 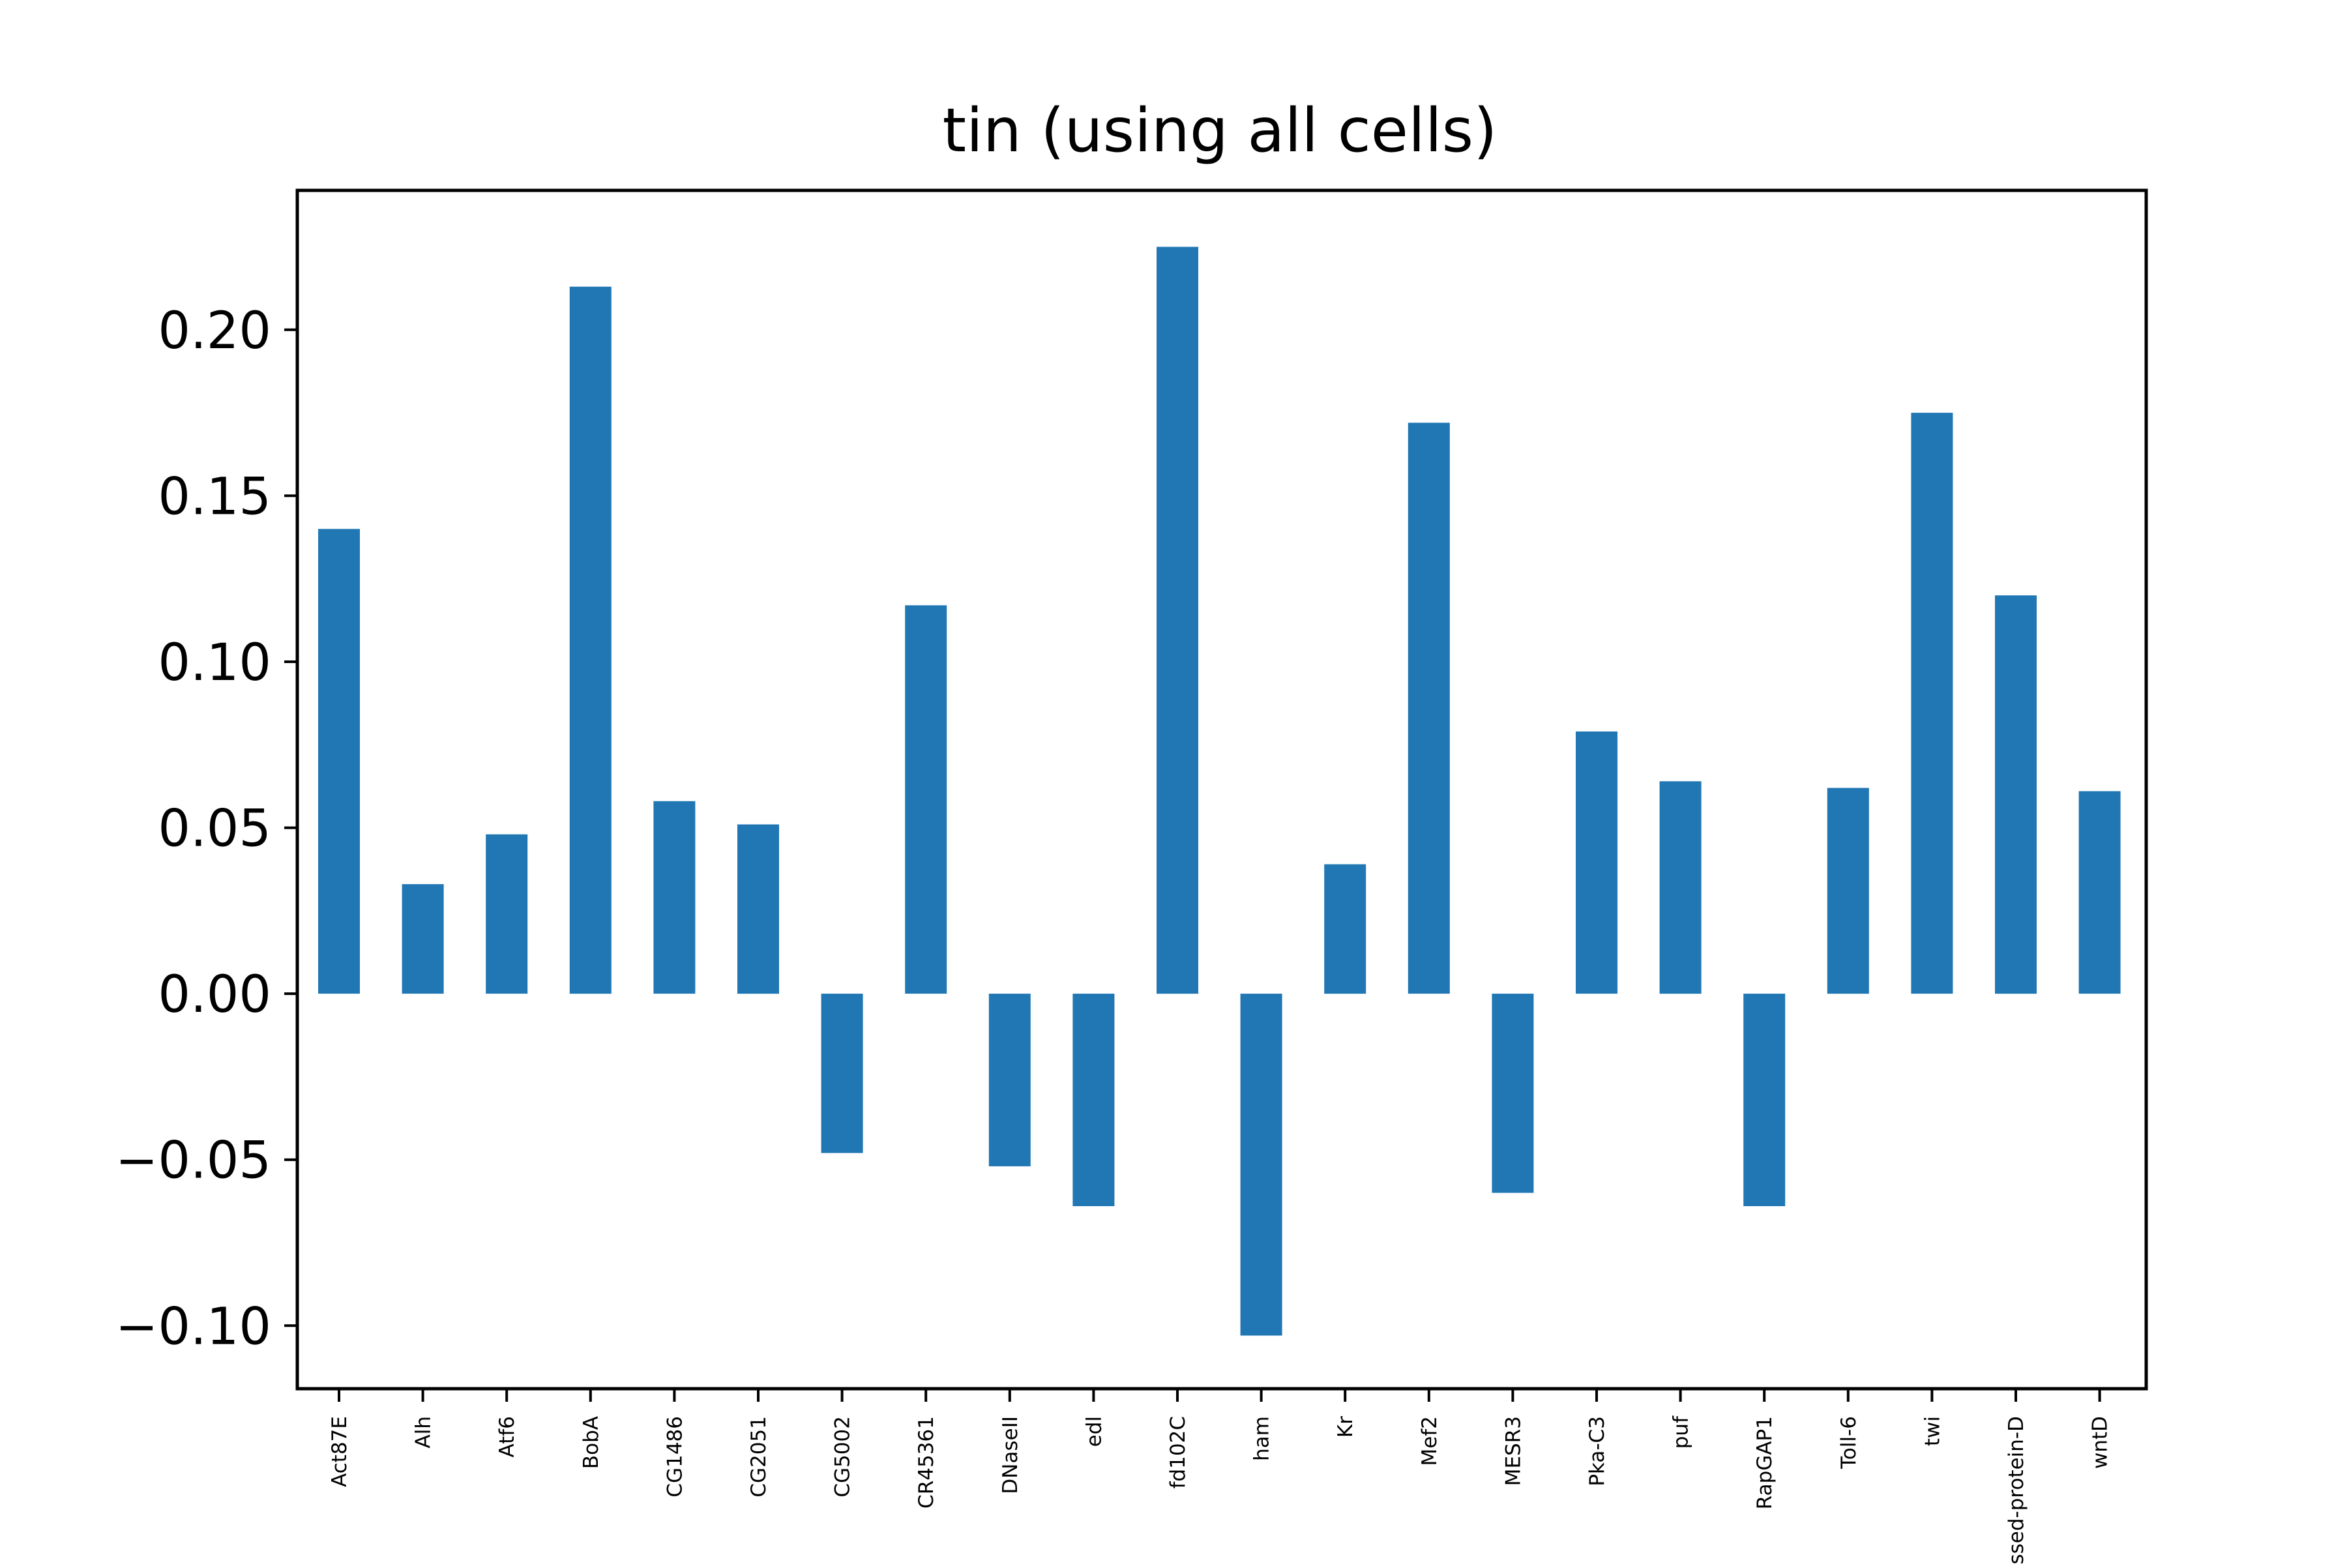 What do you see at coordinates (423, 939) in the screenshot?
I see `bar-alh` at bounding box center [423, 939].